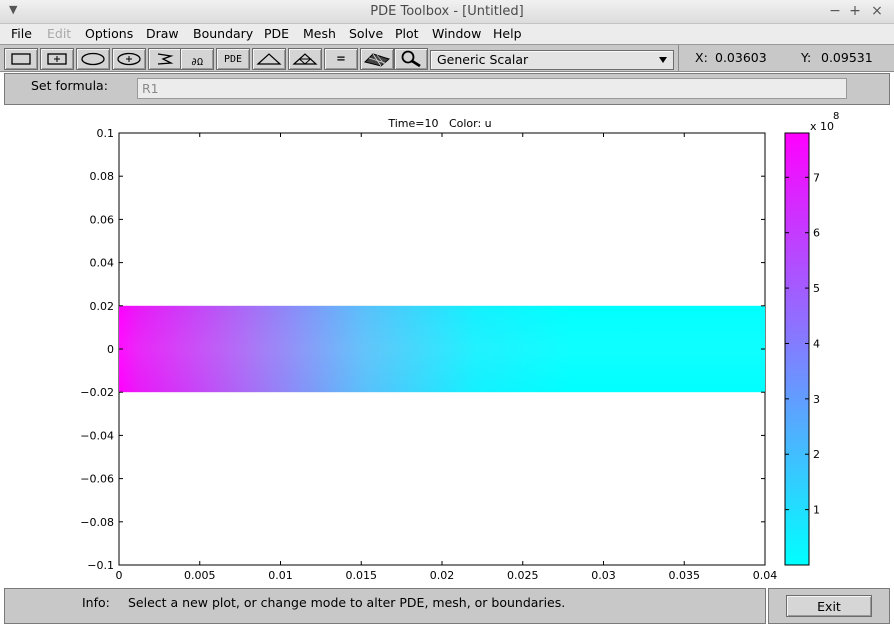 Image resolution: width=894 pixels, height=626 pixels. Describe the element at coordinates (492, 88) in the screenshot. I see `set-formula-input: R1` at that location.